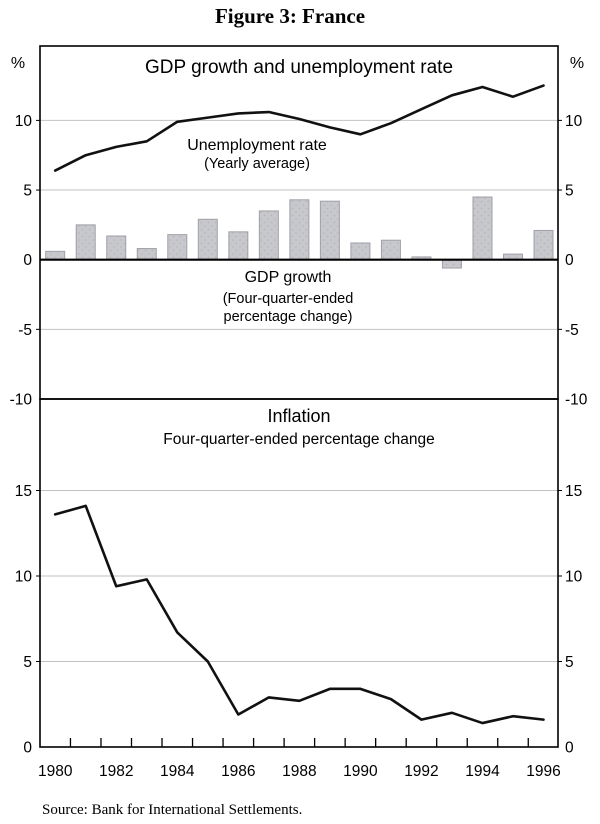 The image size is (600, 824). Describe the element at coordinates (288, 317) in the screenshot. I see `gdp-growth-sublabel-2: percentage change)` at that location.